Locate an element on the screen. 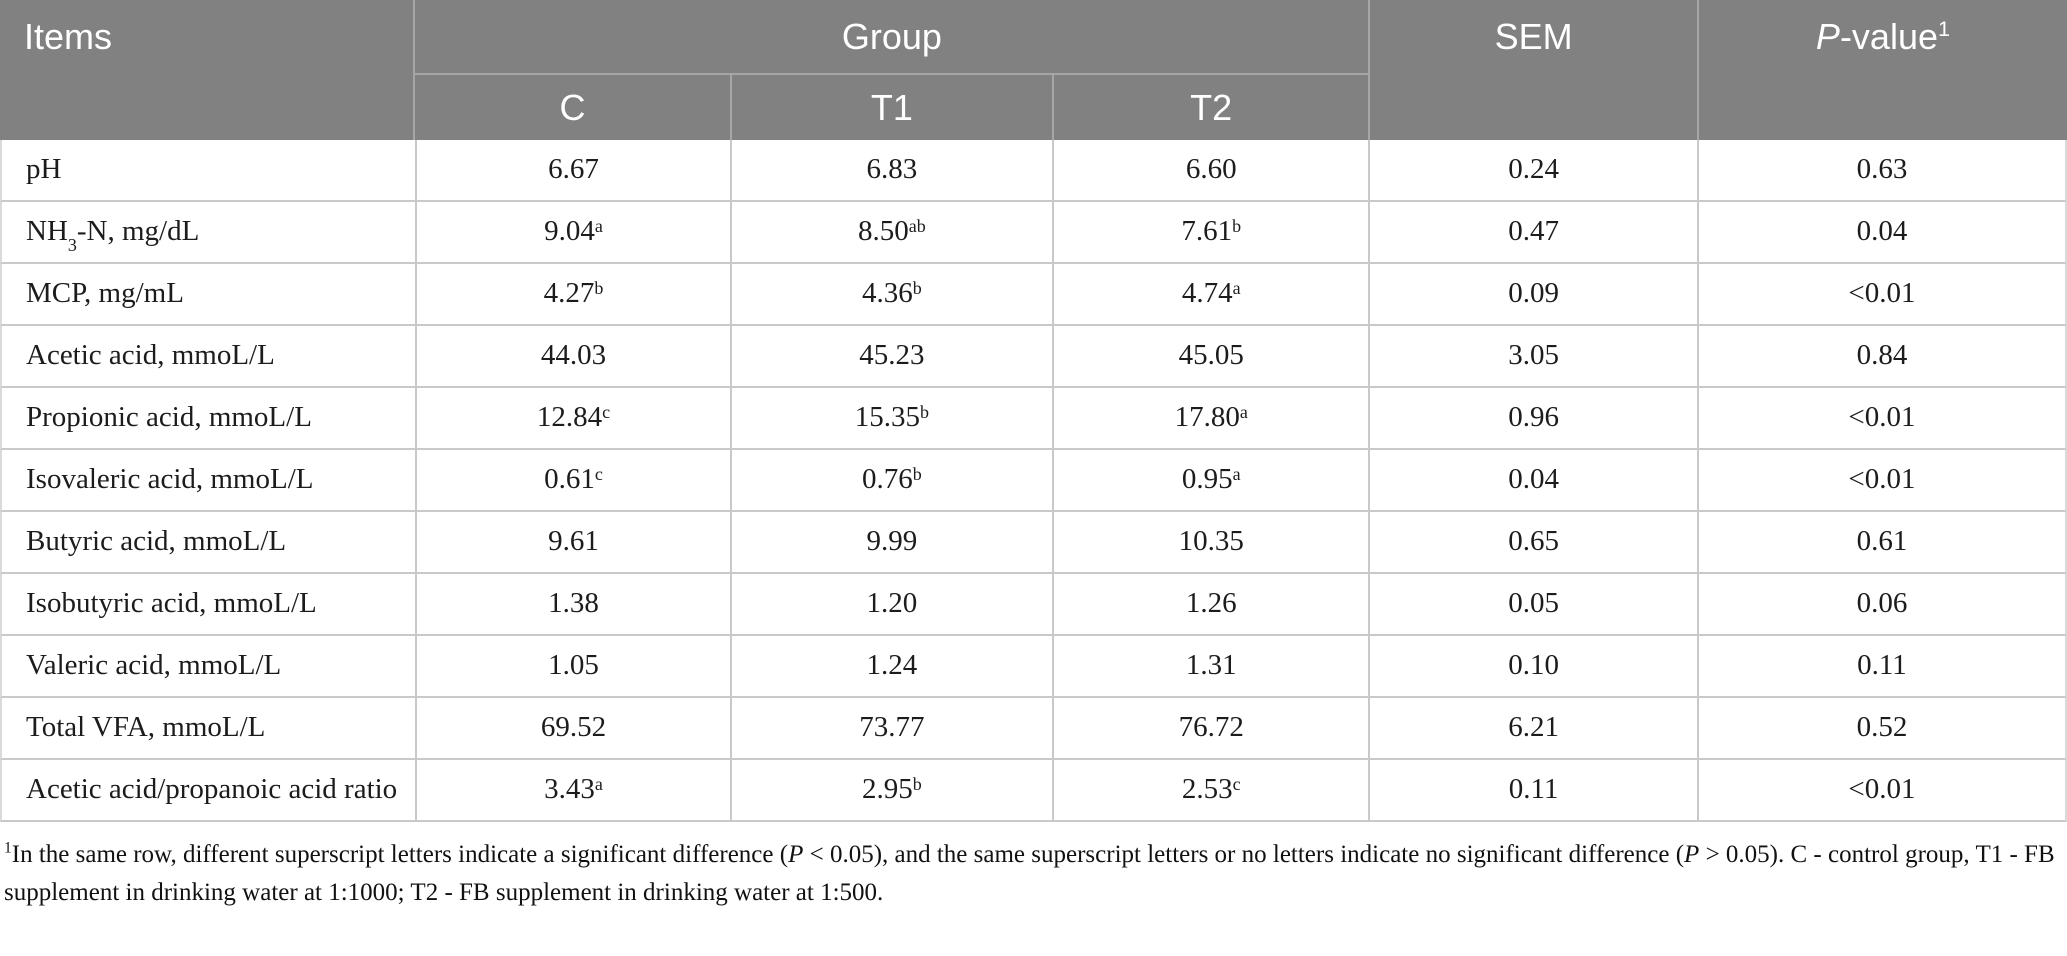 The height and width of the screenshot is (956, 2067). cell-p: 0.63 is located at coordinates (1881, 171).